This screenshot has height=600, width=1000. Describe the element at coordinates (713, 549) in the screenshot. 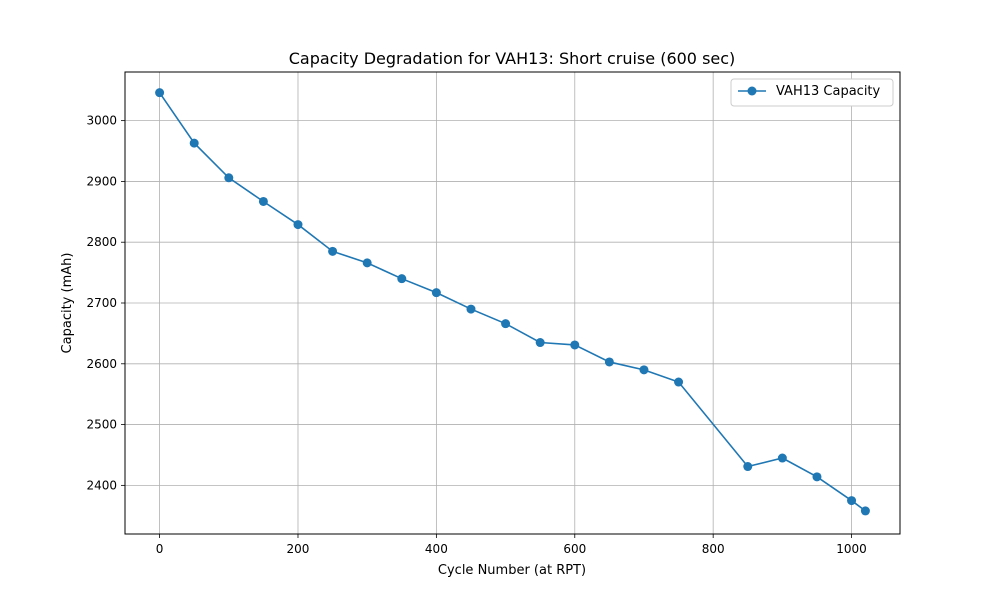

I see `x-tick-label: 800` at that location.